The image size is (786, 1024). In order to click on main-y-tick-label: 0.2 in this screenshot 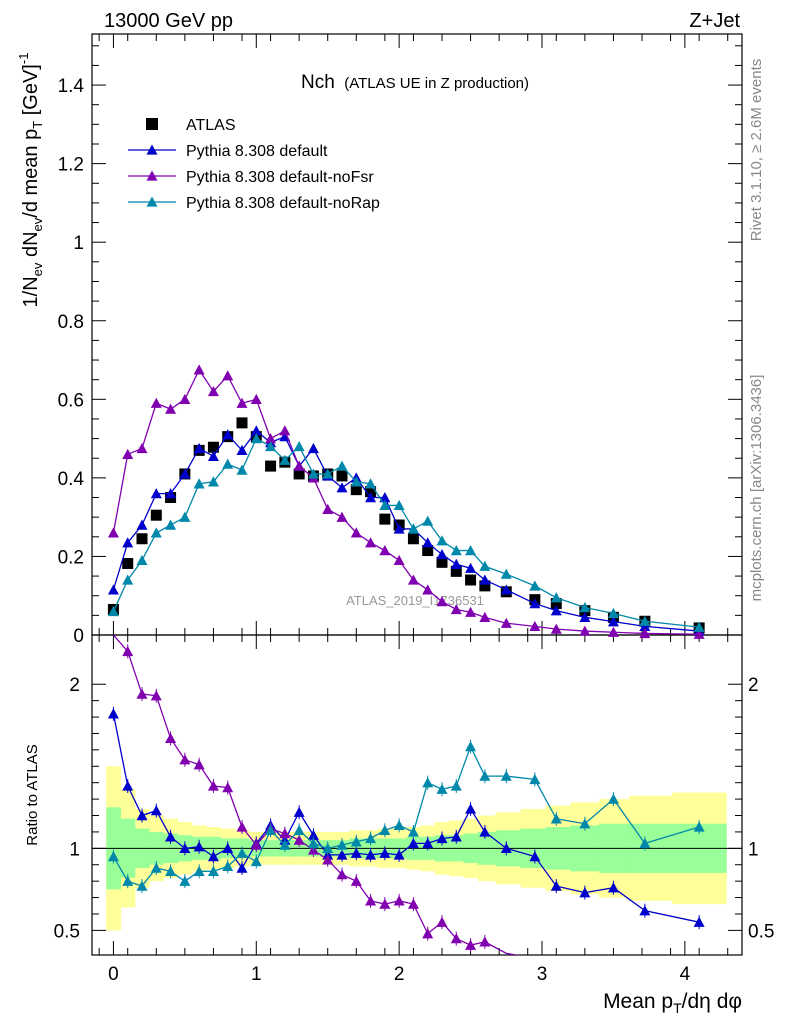, I will do `click(71, 557)`.